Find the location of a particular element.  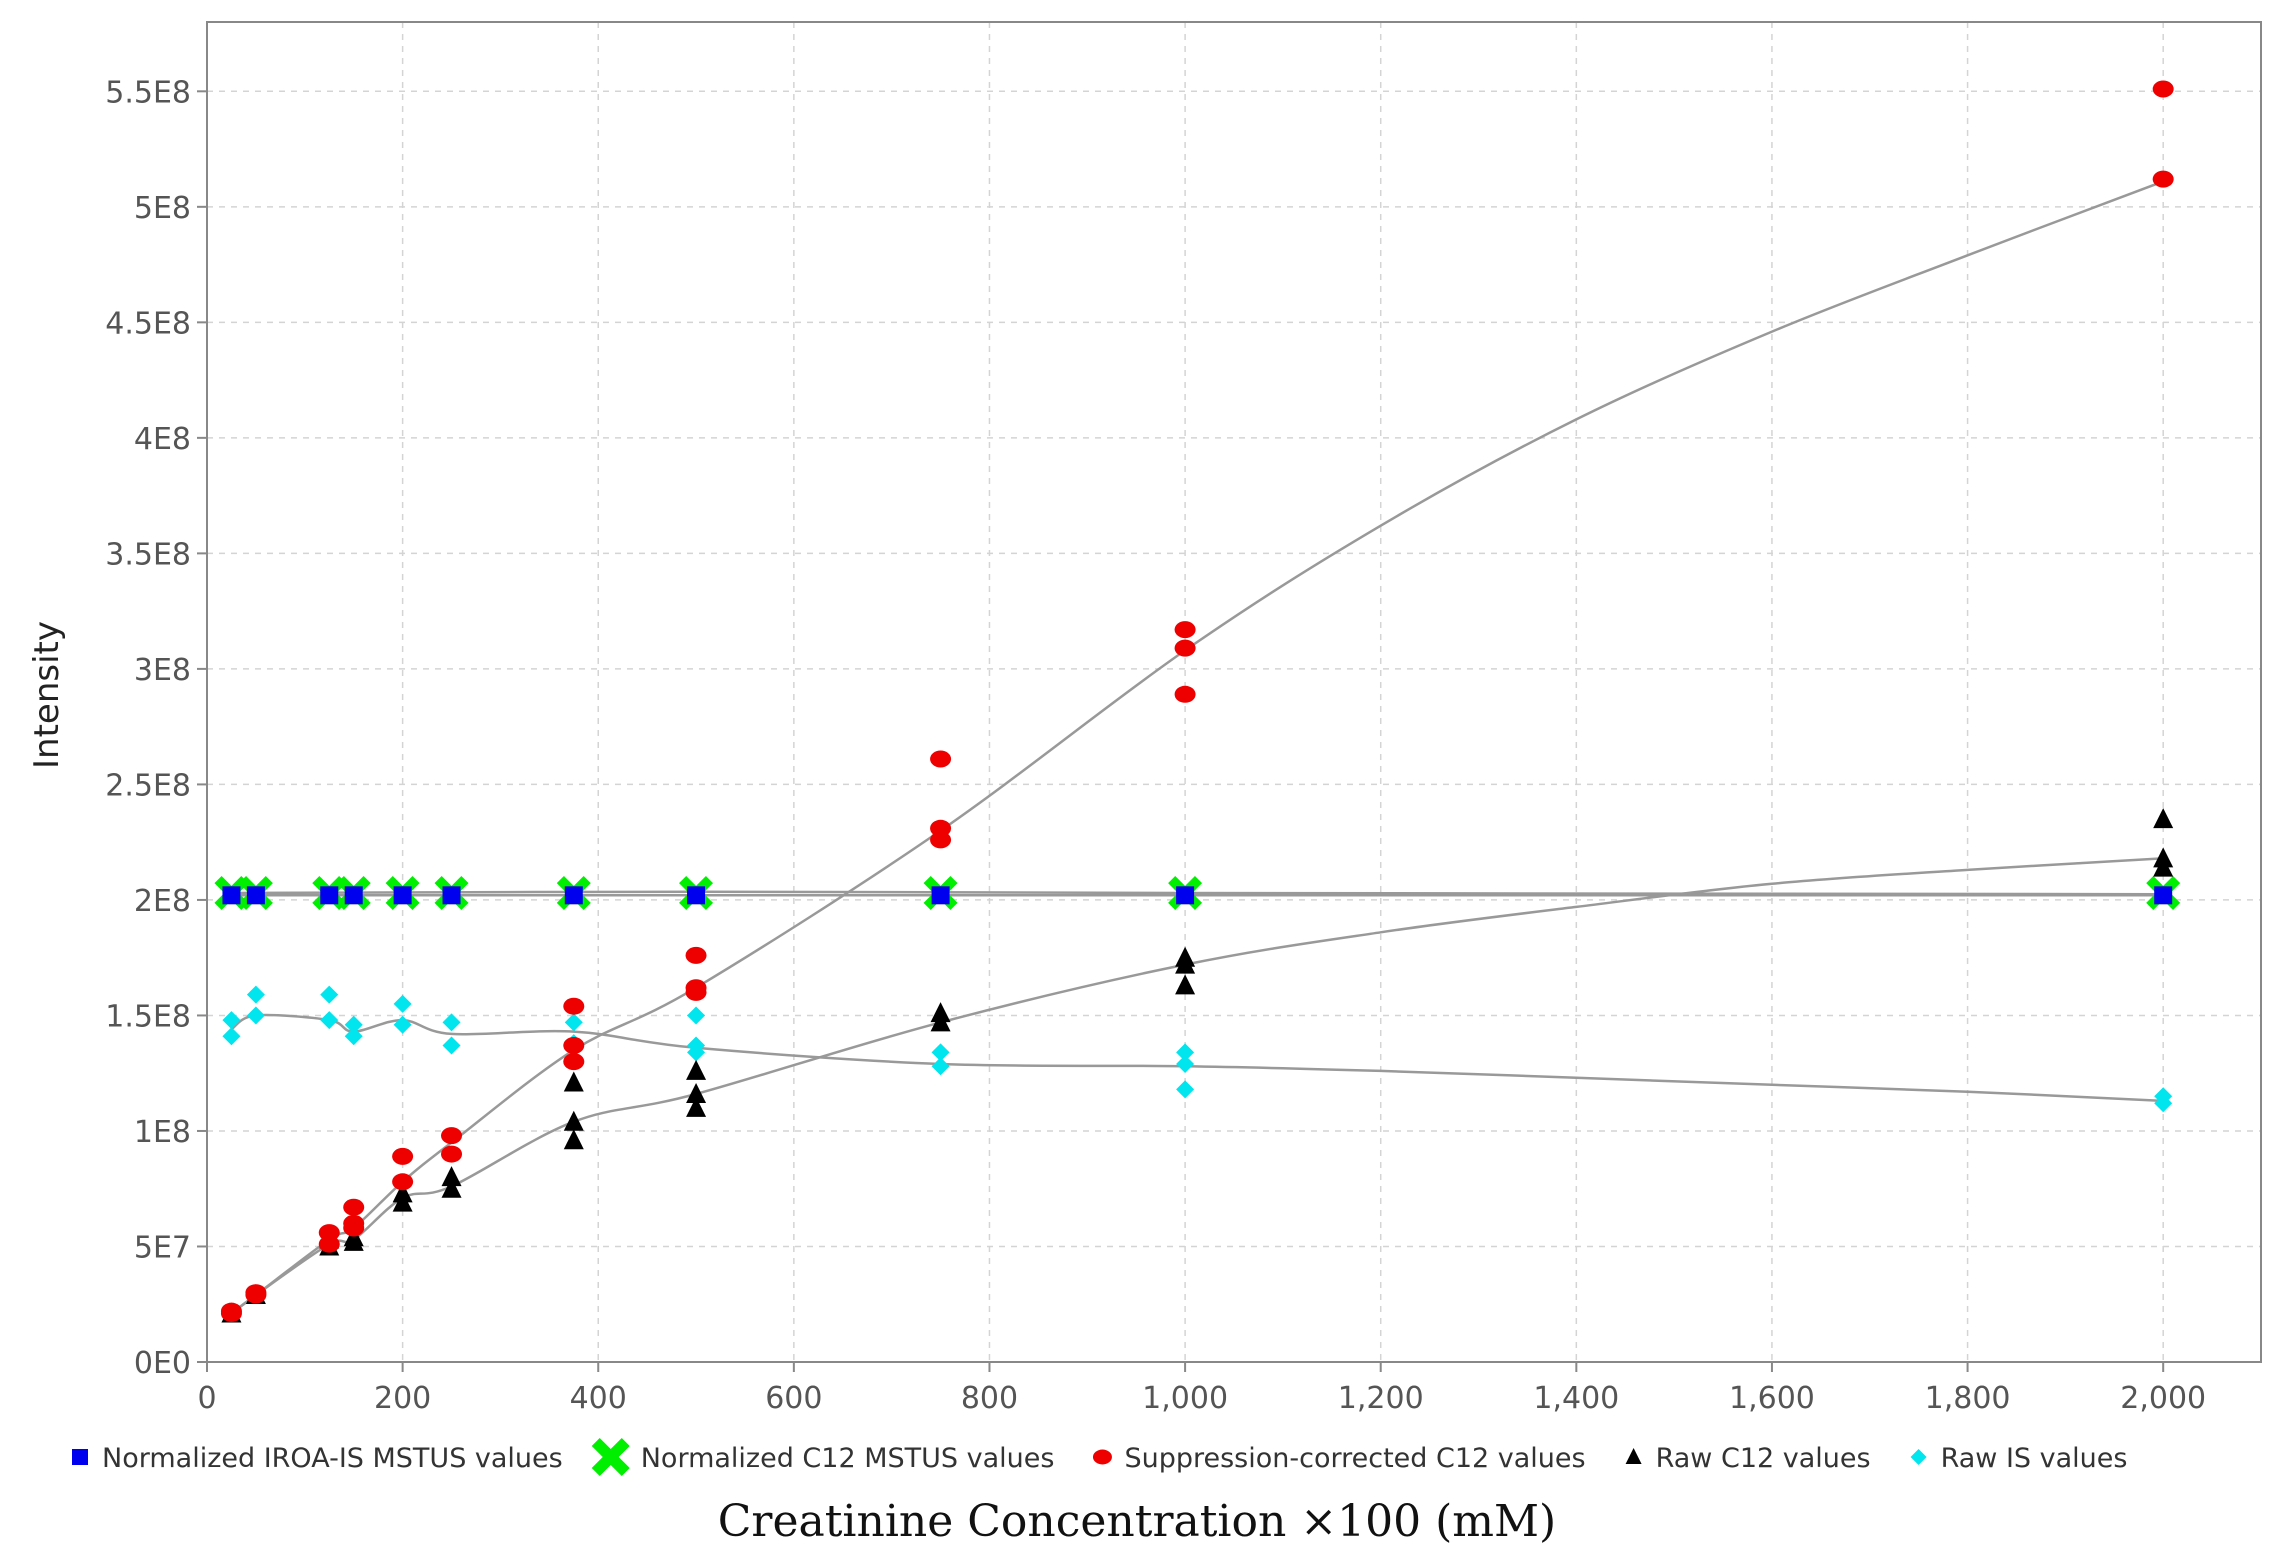

legend-item: Suppression-corrected C12 values is located at coordinates (1339, 1458).